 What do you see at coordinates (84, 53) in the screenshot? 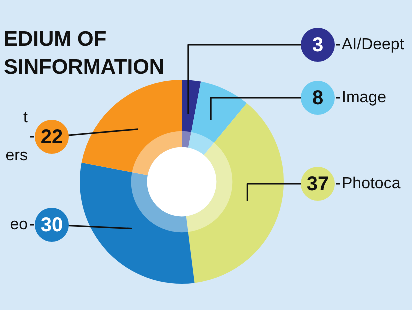
I see `text: EDIUM OF SINFORMATION` at bounding box center [84, 53].